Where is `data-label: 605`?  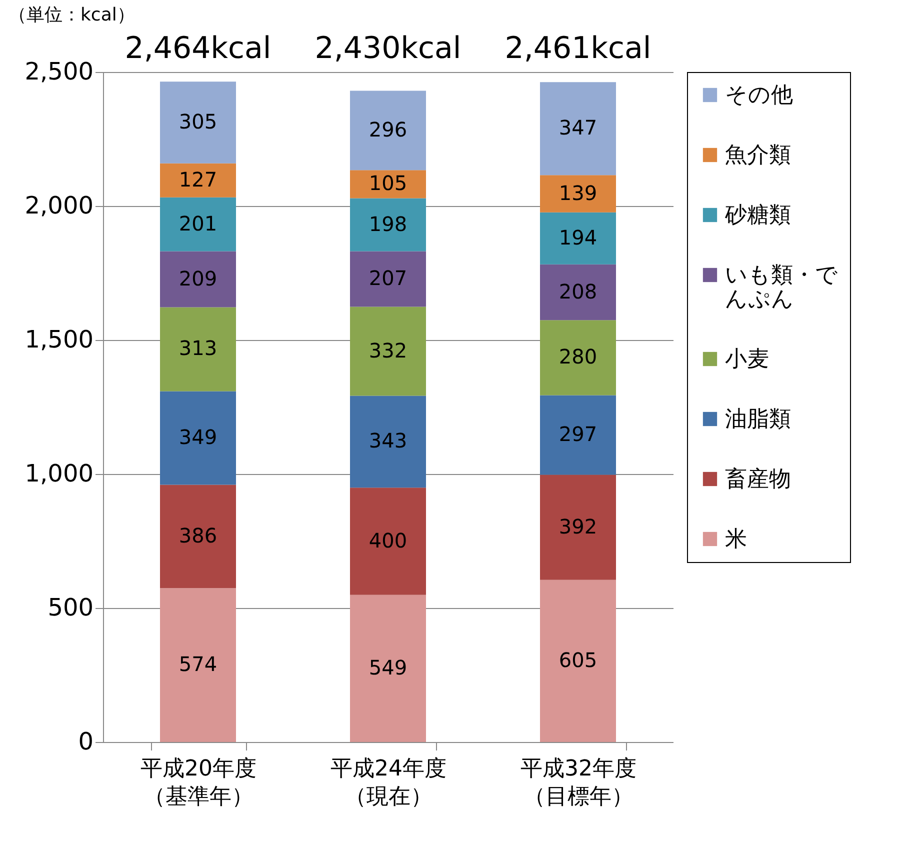
data-label: 605 is located at coordinates (578, 660).